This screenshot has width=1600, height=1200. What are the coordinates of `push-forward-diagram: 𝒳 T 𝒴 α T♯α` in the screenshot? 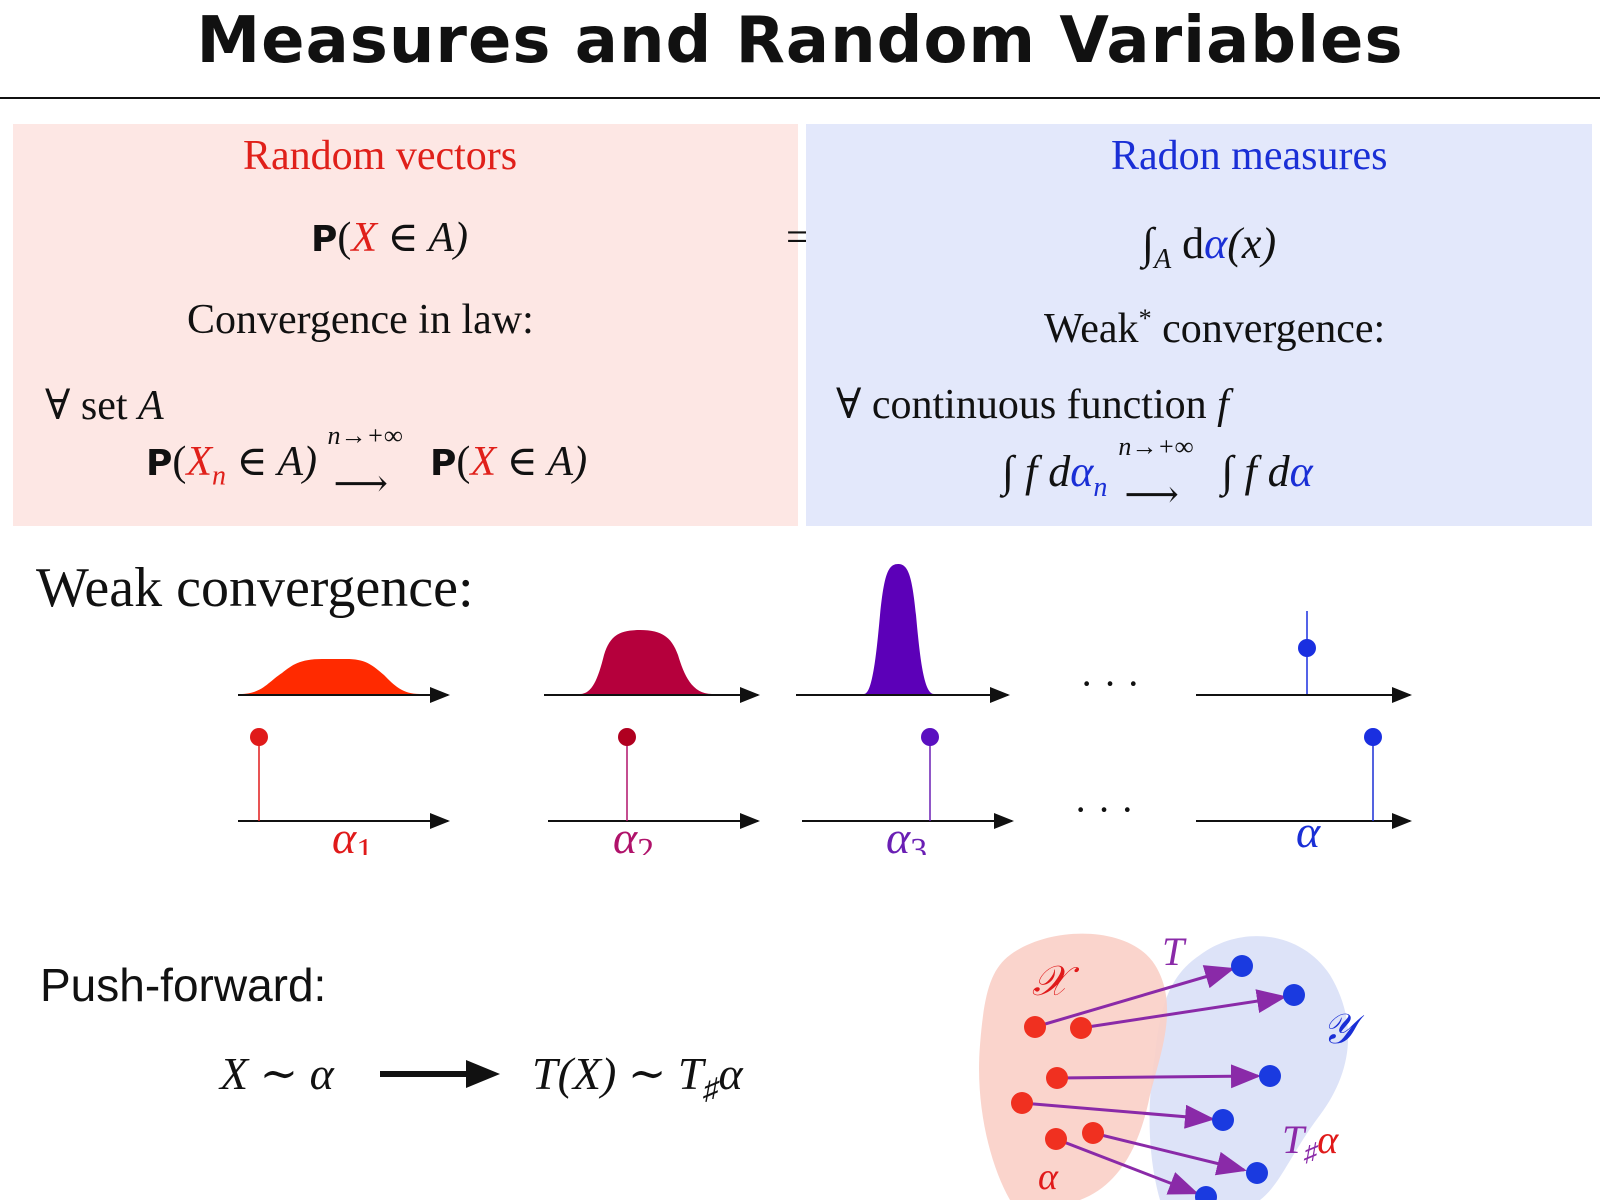 It's located at (1172, 1064).